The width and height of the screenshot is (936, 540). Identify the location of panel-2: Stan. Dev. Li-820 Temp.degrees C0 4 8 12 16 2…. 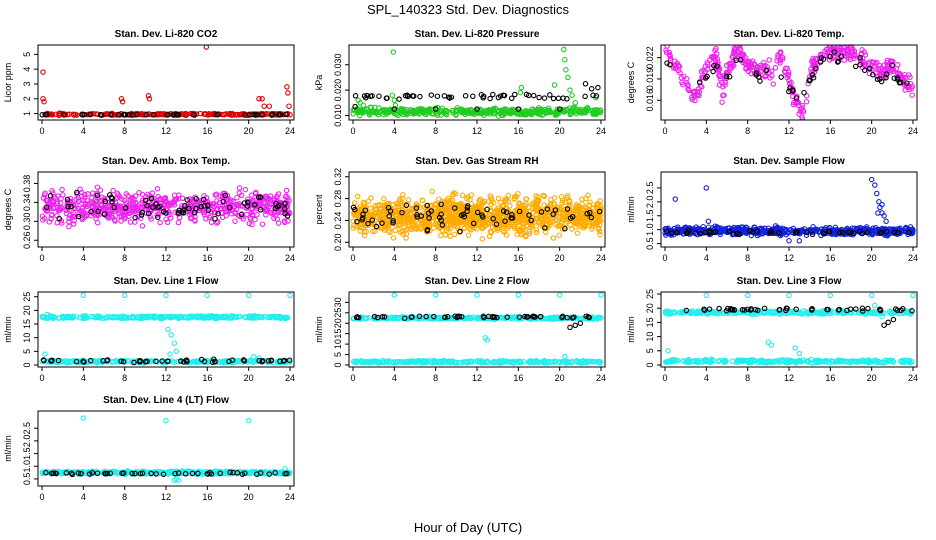
(772, 82).